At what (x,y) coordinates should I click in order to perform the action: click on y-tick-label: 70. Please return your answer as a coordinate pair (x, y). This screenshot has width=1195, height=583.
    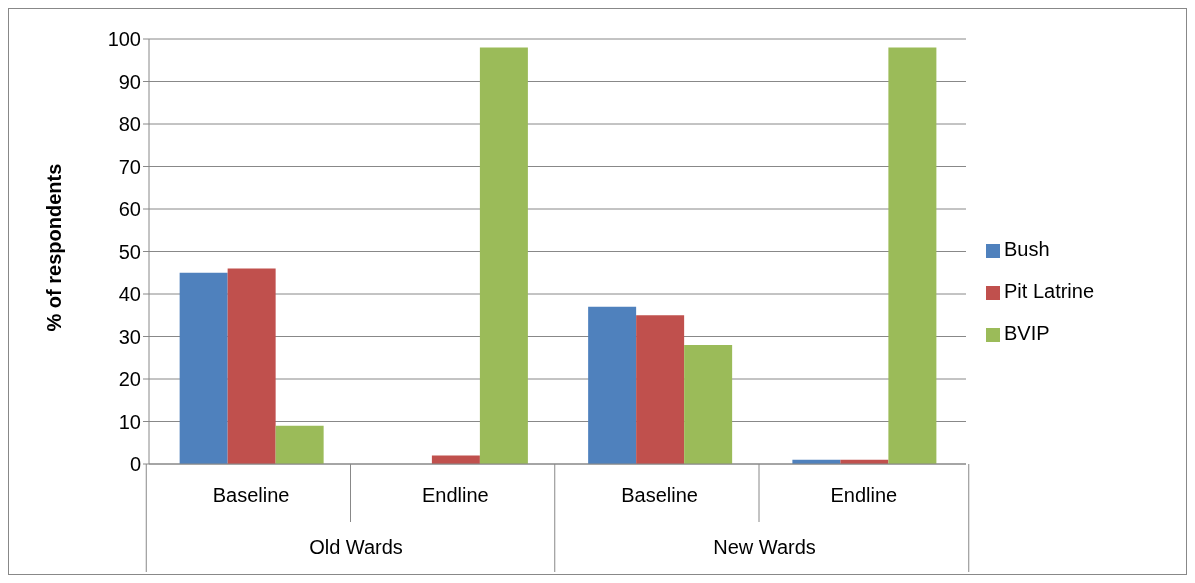
    Looking at the image, I should click on (129, 166).